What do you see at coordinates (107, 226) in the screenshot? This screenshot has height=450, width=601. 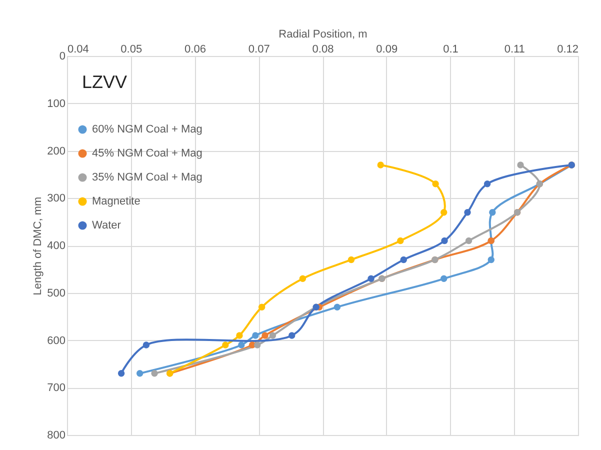 I see `legend-label: Water` at bounding box center [107, 226].